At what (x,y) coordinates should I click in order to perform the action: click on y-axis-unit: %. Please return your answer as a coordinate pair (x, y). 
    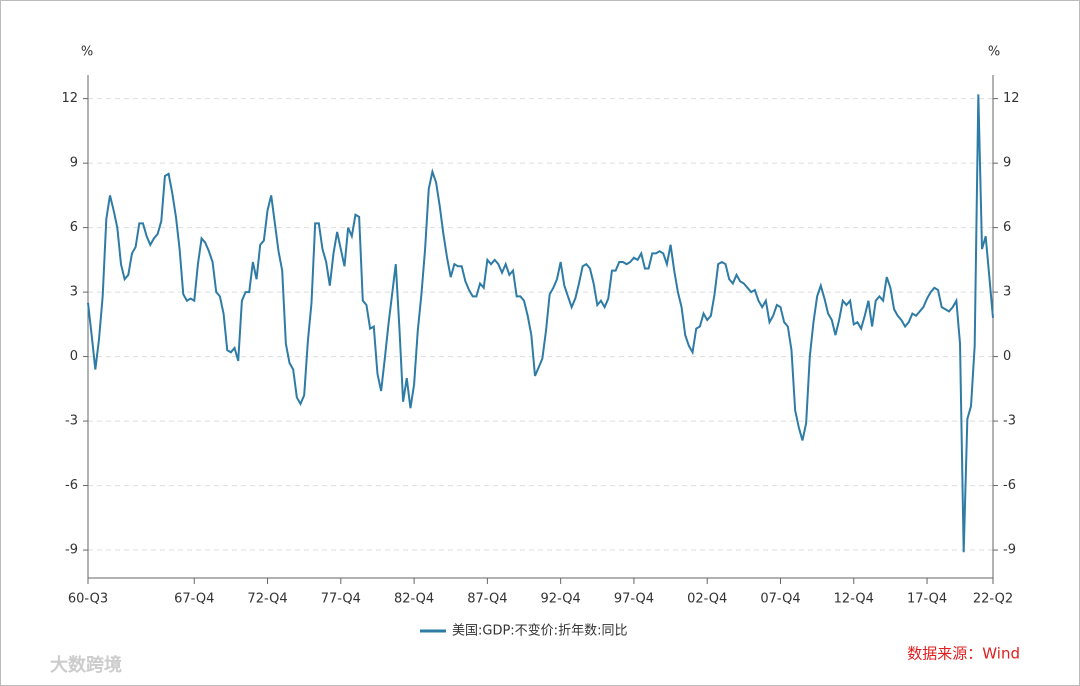
    Looking at the image, I should click on (87, 52).